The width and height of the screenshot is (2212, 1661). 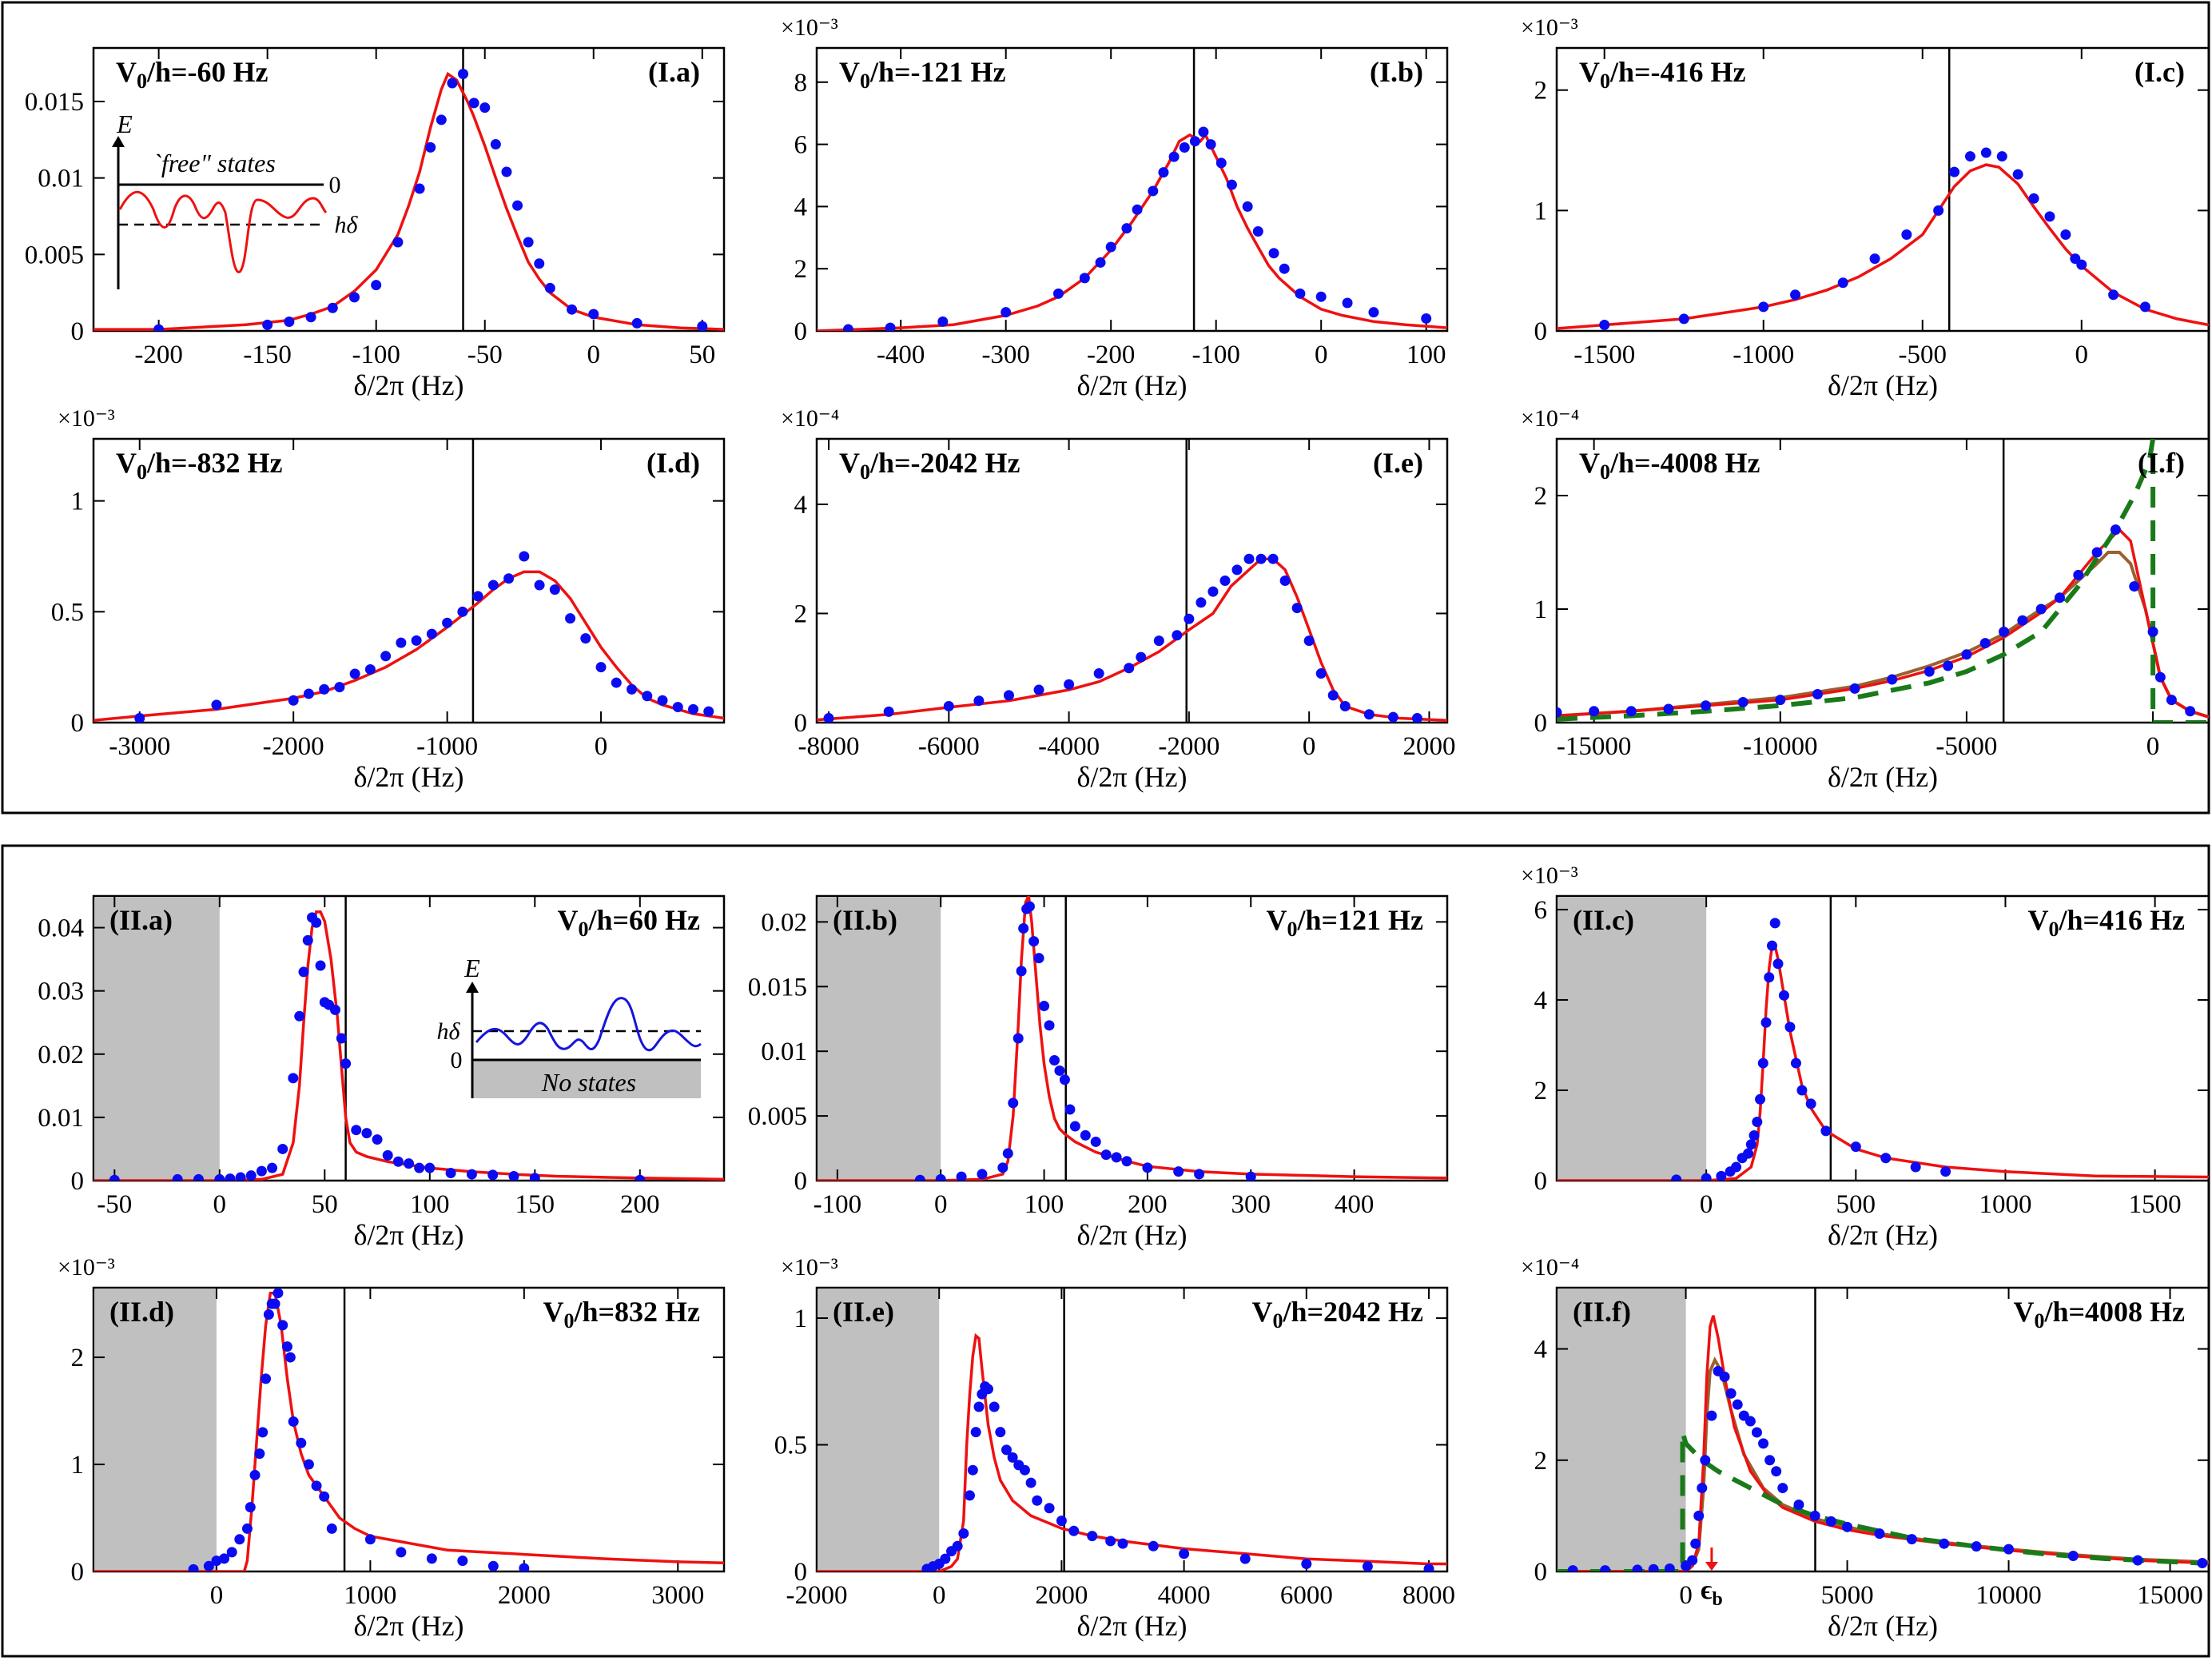 What do you see at coordinates (347, 225) in the screenshot?
I see `inset-hdelta-label: hδ` at bounding box center [347, 225].